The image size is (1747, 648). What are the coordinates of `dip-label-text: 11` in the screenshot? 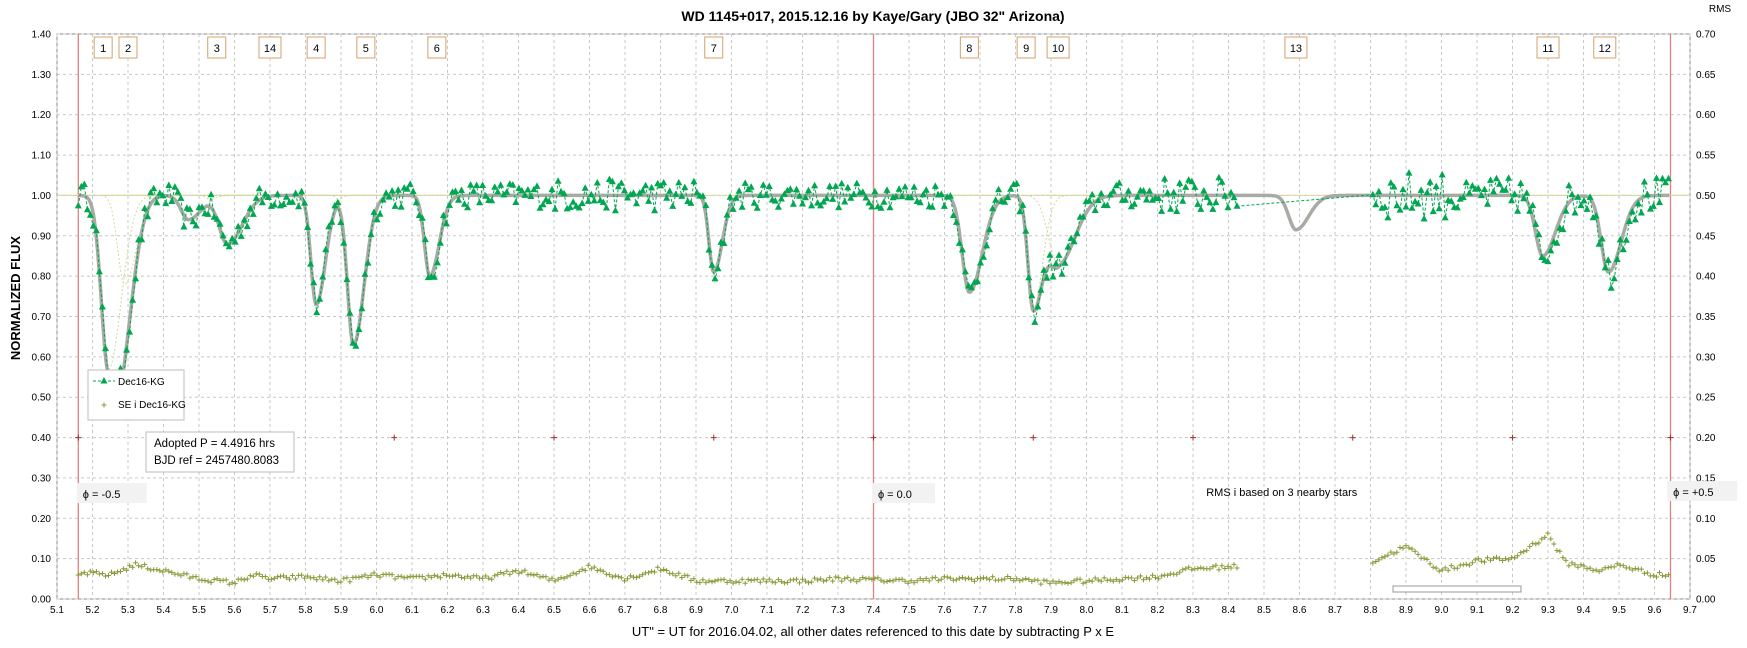 It's located at (1547, 49).